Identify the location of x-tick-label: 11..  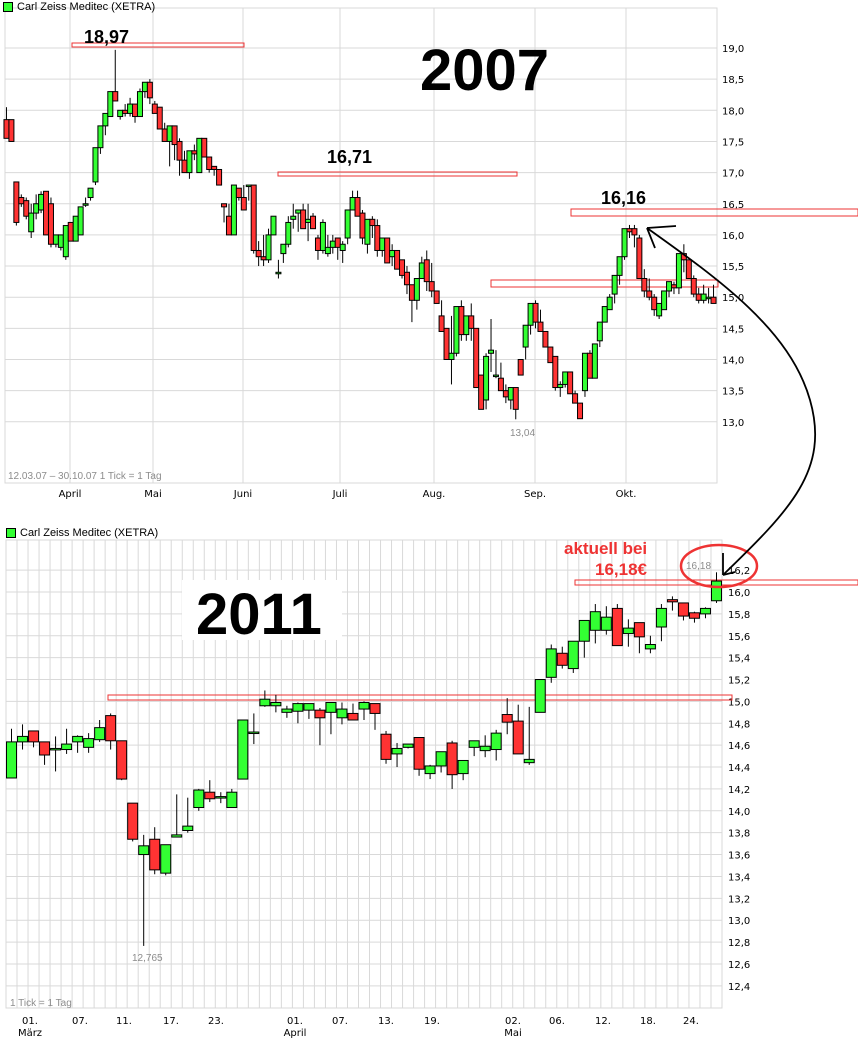
(124, 1021).